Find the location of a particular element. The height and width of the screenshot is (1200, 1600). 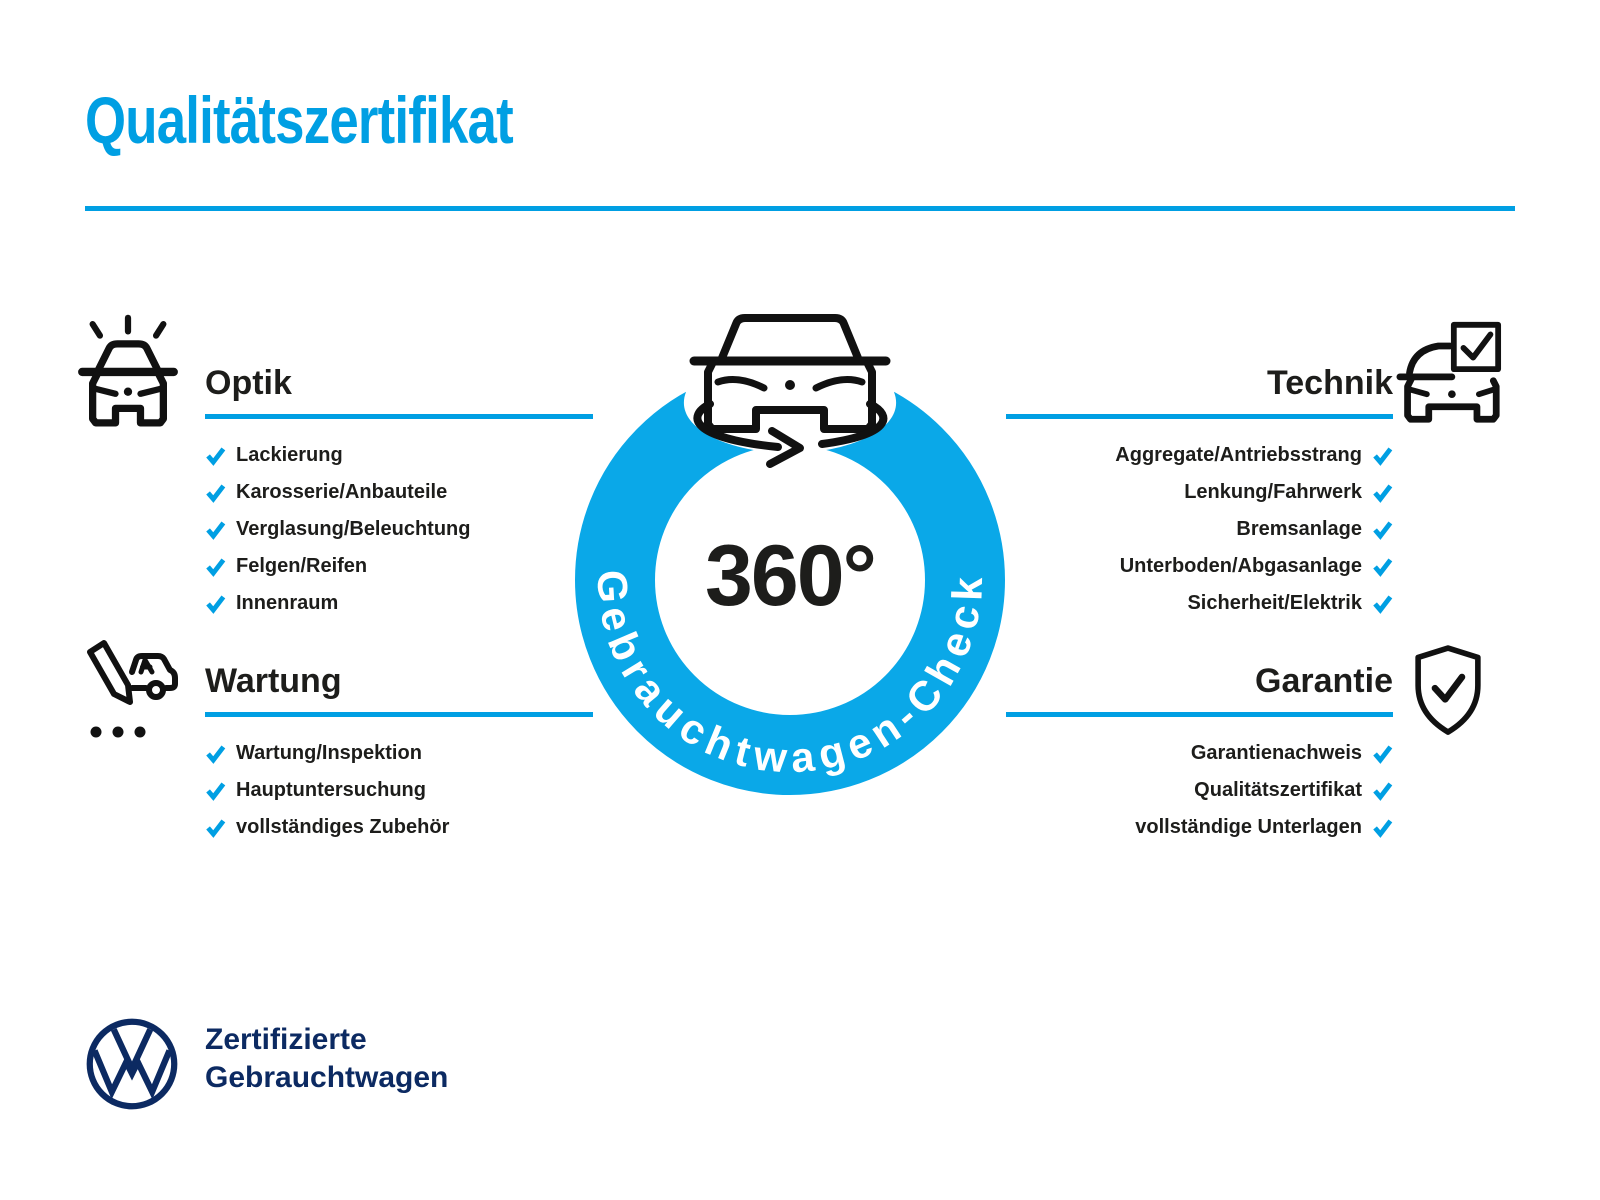

checklist-item-label: Unterboden/Abgasanlage is located at coordinates (1240, 566).